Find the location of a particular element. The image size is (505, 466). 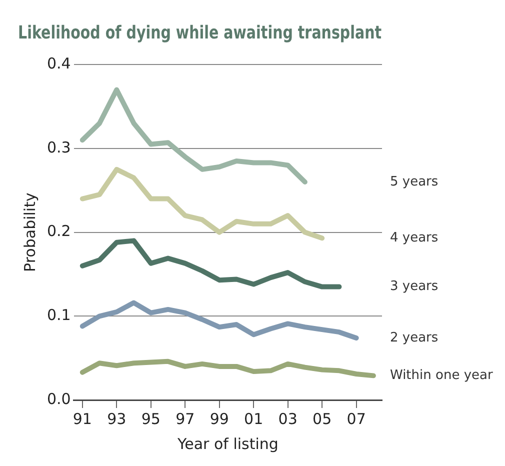

x-tick-label: 97 is located at coordinates (185, 419).